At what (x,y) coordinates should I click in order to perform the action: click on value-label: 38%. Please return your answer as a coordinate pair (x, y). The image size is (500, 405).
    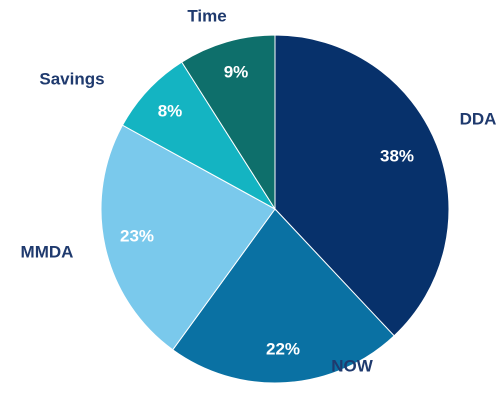
    Looking at the image, I should click on (397, 155).